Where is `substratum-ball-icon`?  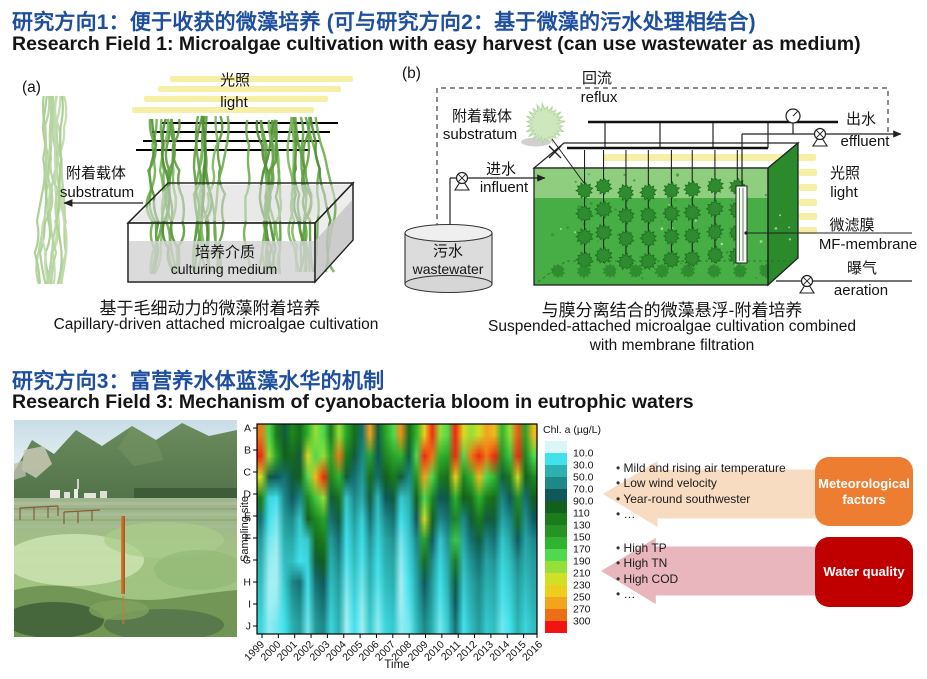
substratum-ball-icon is located at coordinates (545, 123).